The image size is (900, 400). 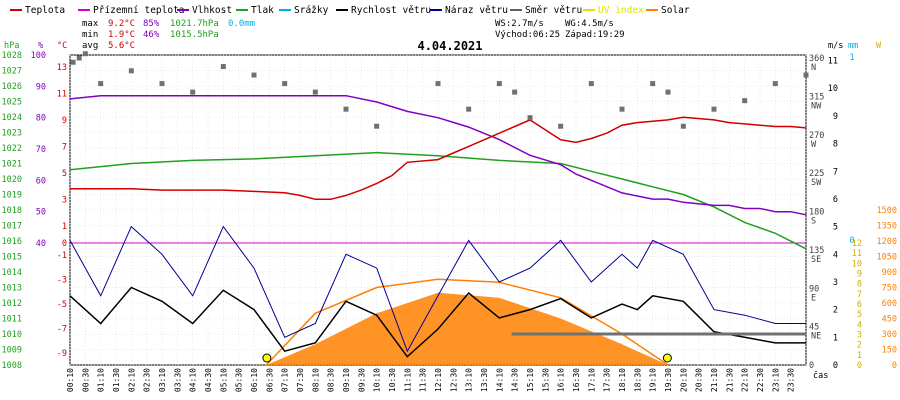 What do you see at coordinates (391, 10) in the screenshot?
I see `legend-label: Rychlost větru` at bounding box center [391, 10].